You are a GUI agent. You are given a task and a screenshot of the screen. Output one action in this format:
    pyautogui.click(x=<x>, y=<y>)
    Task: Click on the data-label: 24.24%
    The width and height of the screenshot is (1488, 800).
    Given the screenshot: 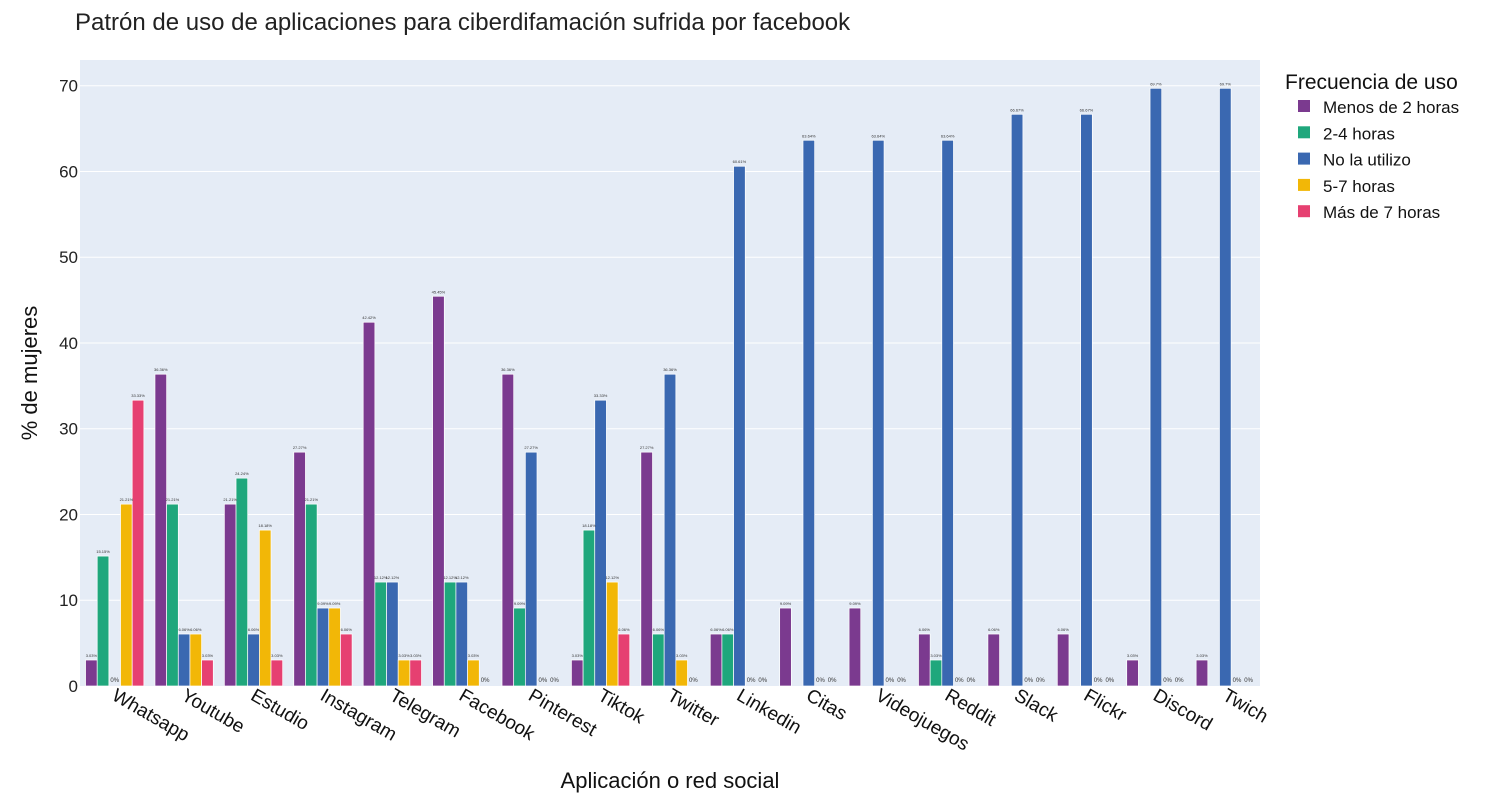 What is the action you would take?
    pyautogui.click(x=242, y=473)
    